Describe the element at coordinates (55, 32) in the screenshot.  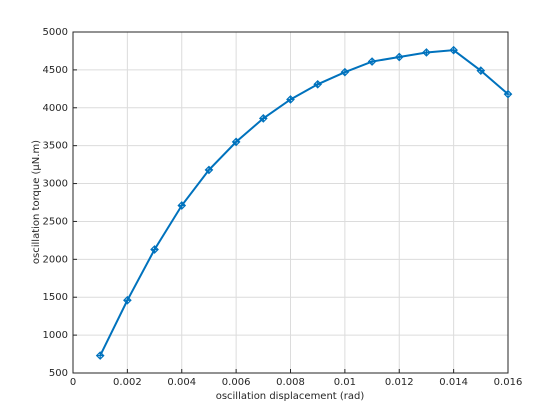
I see `y-tick-label: 5000` at that location.